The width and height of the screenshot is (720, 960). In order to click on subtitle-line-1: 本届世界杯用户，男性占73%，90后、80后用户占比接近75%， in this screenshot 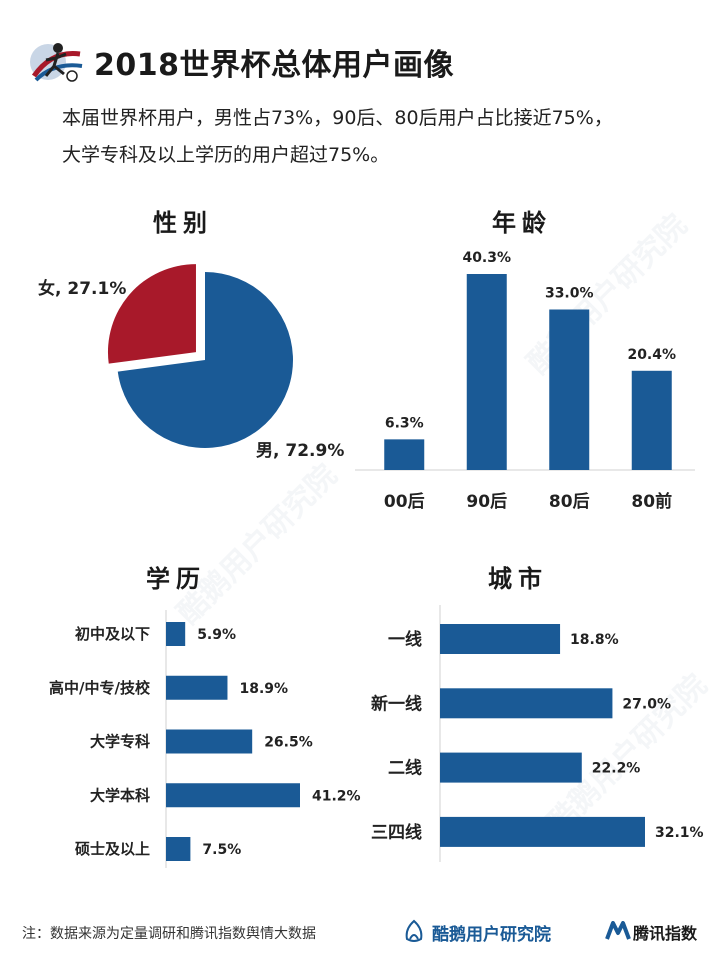, I will do `click(337, 118)`.